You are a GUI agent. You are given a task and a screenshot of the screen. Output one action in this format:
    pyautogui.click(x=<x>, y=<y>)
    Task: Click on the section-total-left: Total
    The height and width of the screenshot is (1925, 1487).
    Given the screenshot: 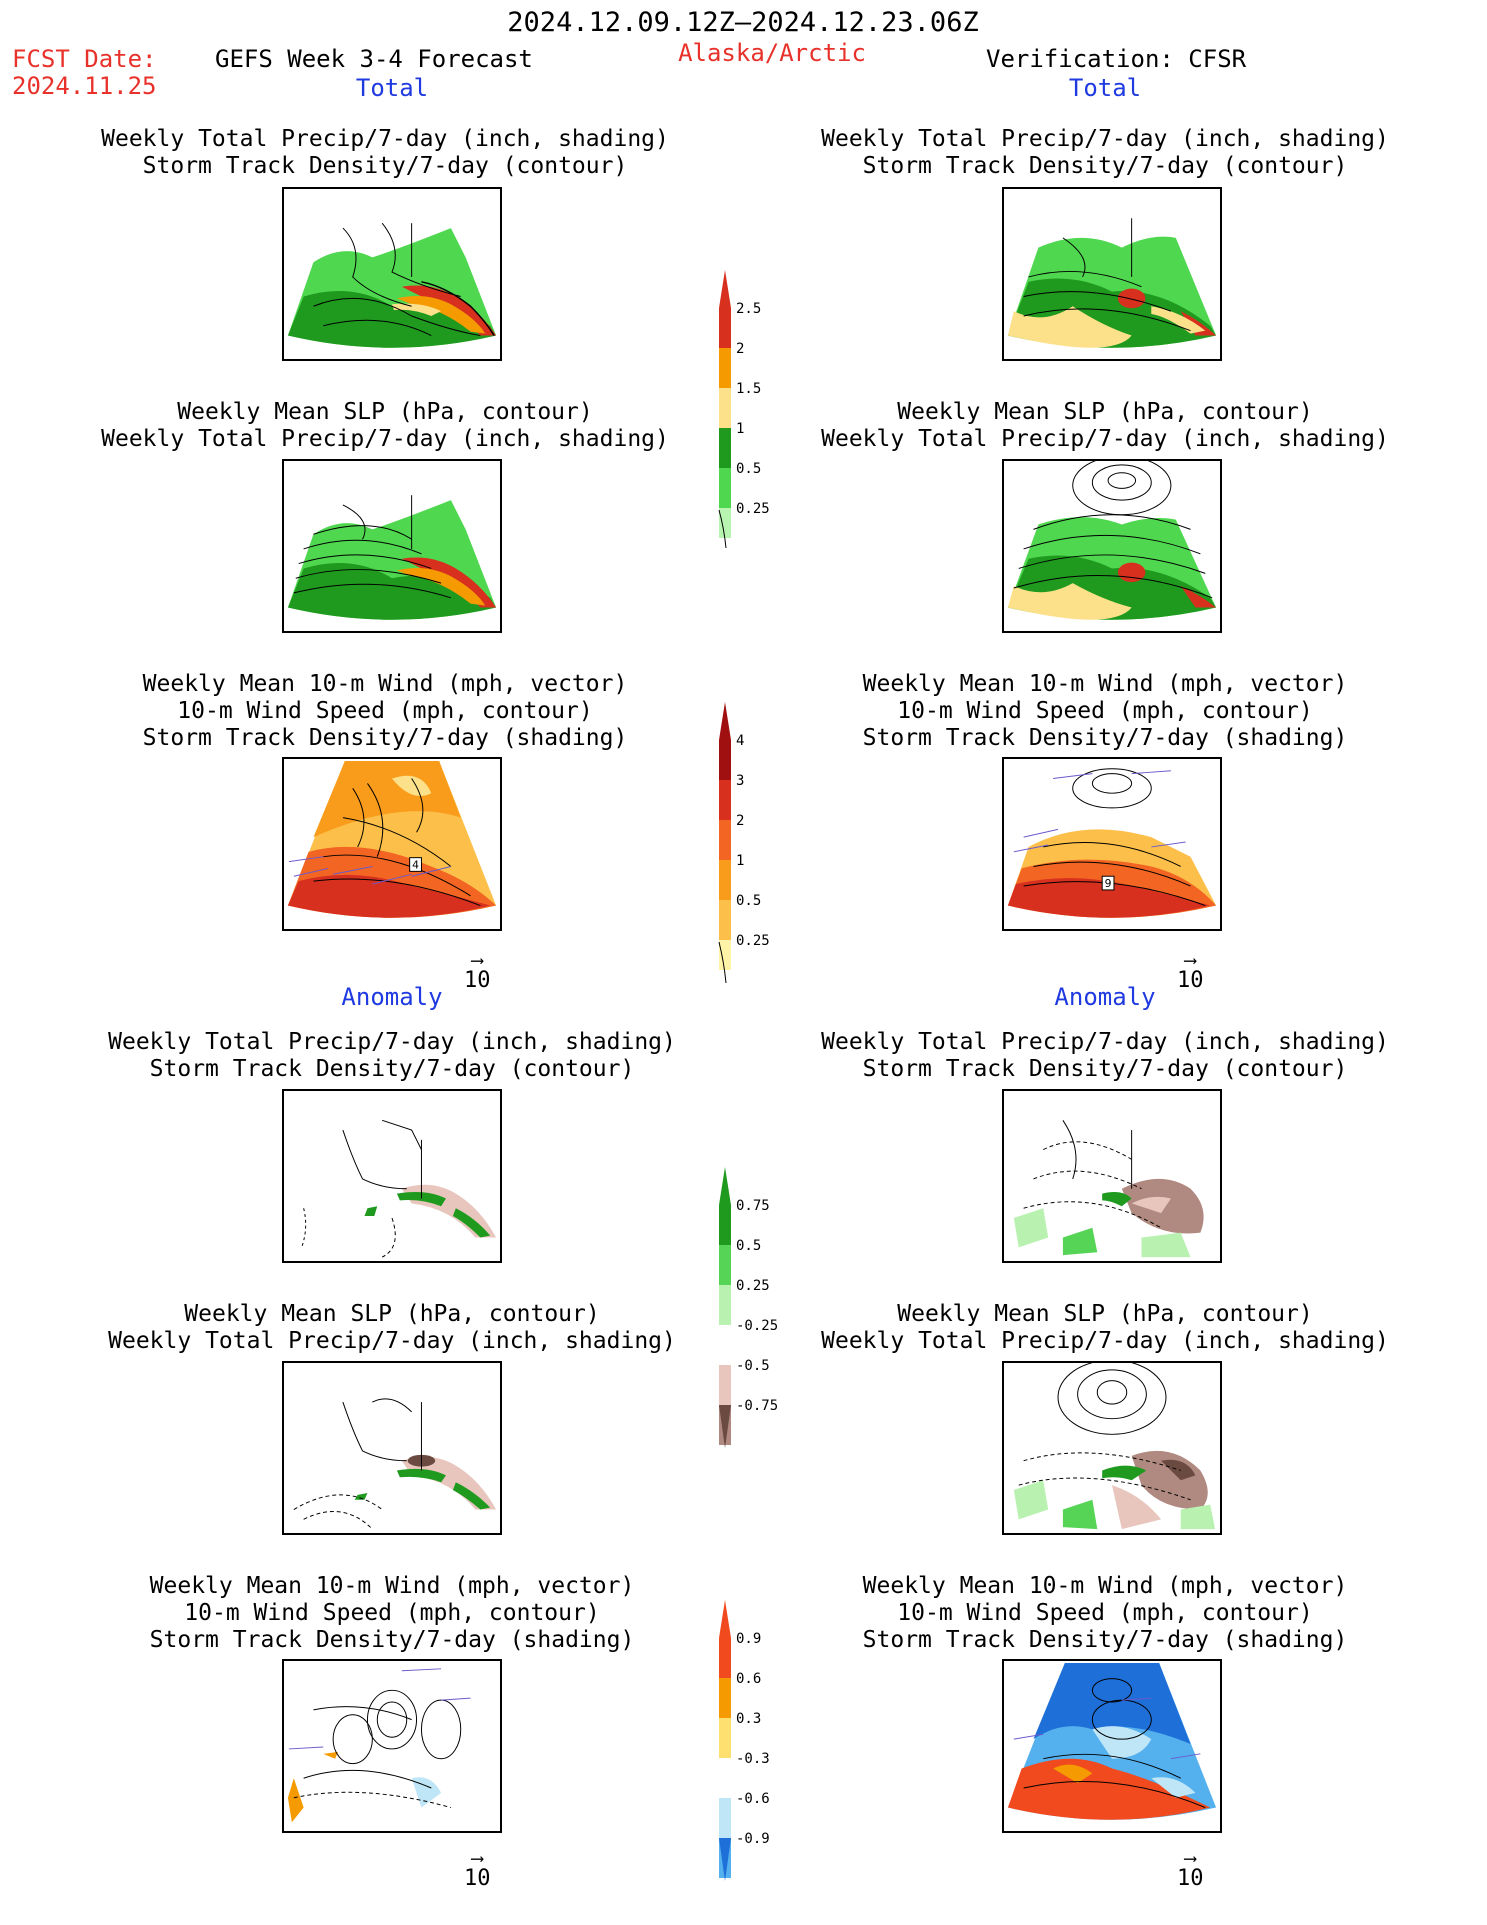 What is the action you would take?
    pyautogui.click(x=392, y=88)
    